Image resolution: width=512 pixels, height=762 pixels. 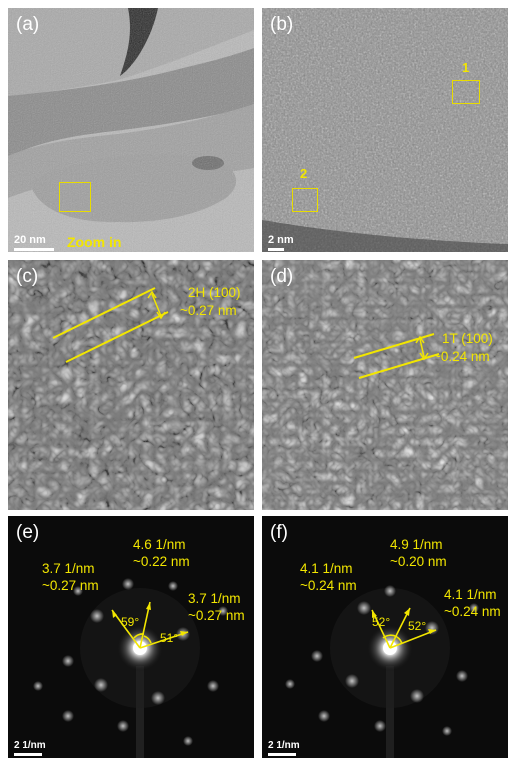 What do you see at coordinates (284, 745) in the screenshot?
I see `scale-label-f: 2 1/nm` at bounding box center [284, 745].